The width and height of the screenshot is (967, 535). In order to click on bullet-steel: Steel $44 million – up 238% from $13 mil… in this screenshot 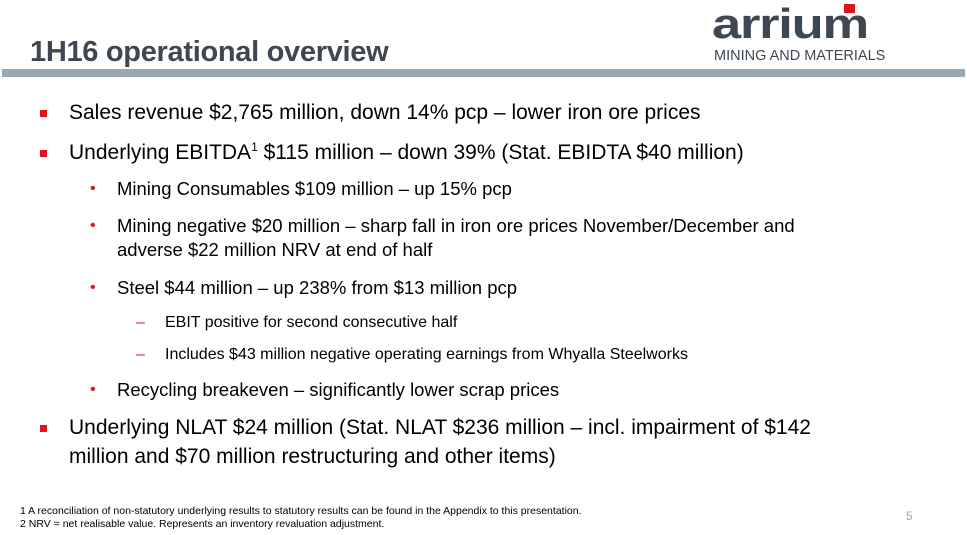, I will do `click(317, 287)`.